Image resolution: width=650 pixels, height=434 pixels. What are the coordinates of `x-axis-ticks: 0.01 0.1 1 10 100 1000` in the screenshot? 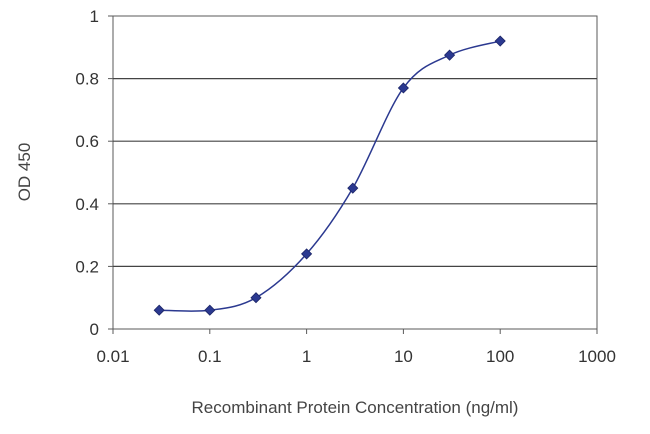 It's located at (356, 347).